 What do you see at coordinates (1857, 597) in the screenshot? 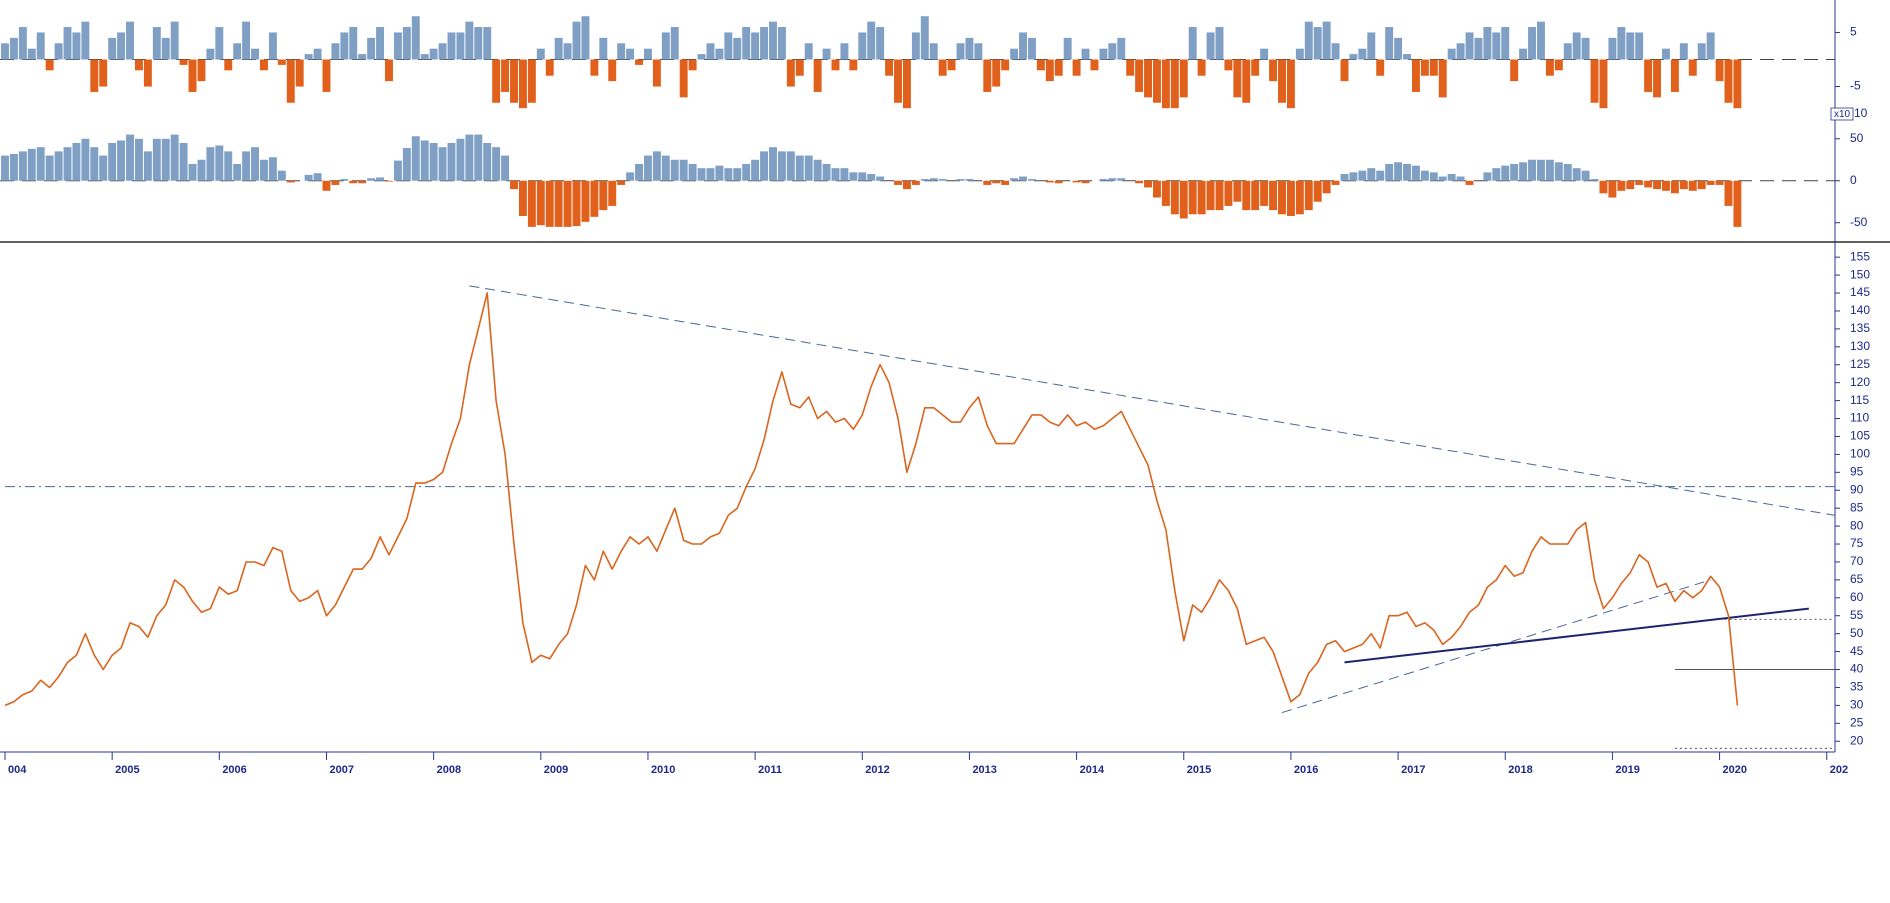
I see `y-tick-label: 60` at bounding box center [1857, 597].